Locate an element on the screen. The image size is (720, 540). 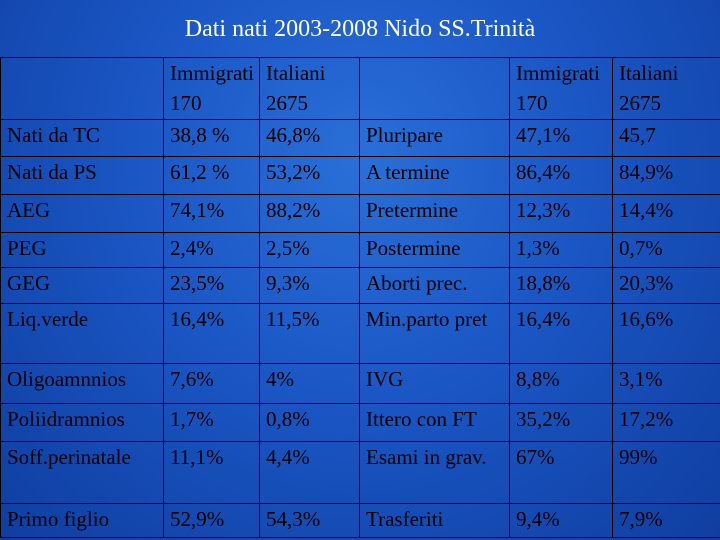
right-immigrati-value: 86,4% is located at coordinates (561, 175).